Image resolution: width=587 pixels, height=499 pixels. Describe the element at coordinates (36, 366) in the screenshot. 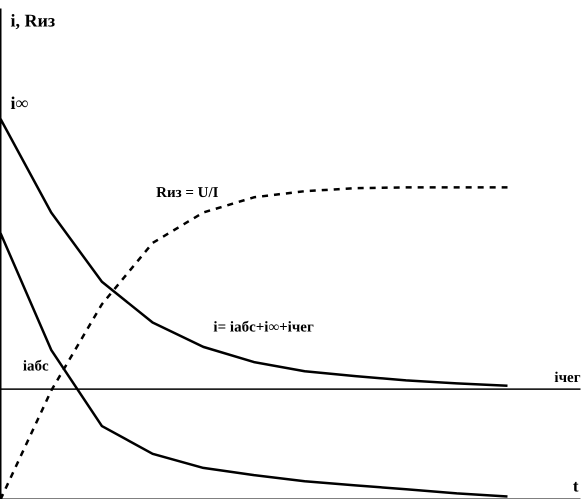

I see `series-label: iабс` at that location.